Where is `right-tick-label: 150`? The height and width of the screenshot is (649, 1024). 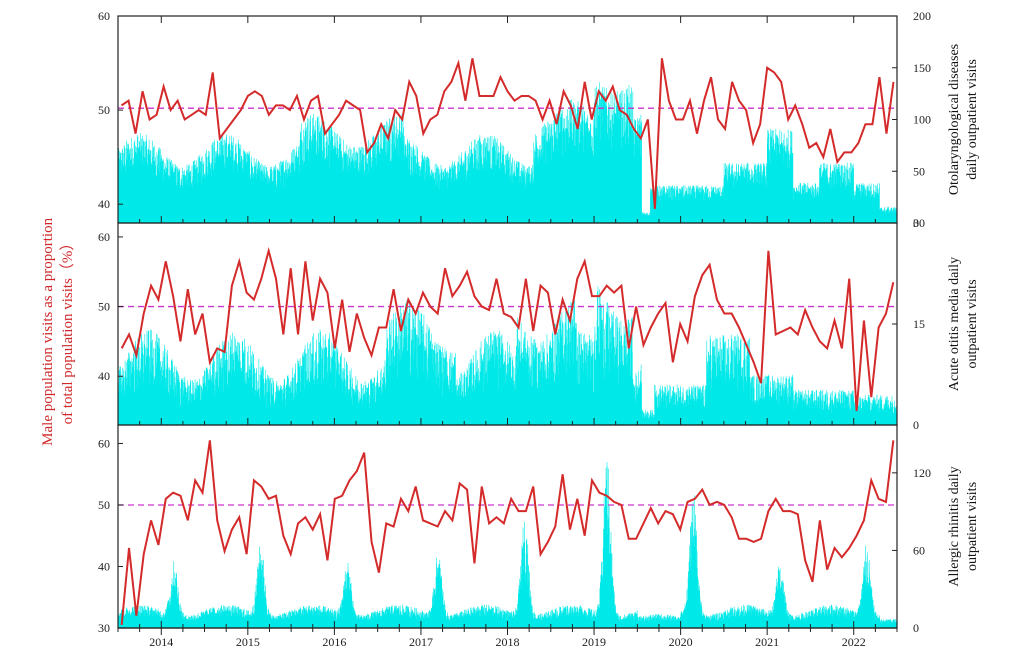
right-tick-label: 150 is located at coordinates (922, 68).